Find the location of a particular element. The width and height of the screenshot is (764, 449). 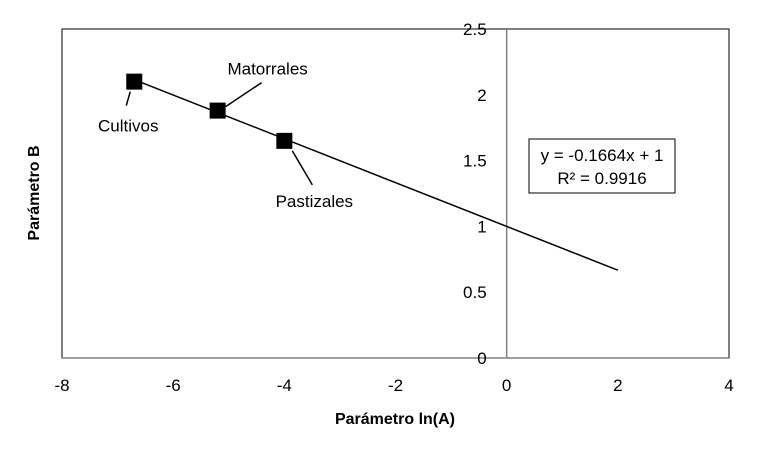

annotation-leaders is located at coordinates (219, 133).